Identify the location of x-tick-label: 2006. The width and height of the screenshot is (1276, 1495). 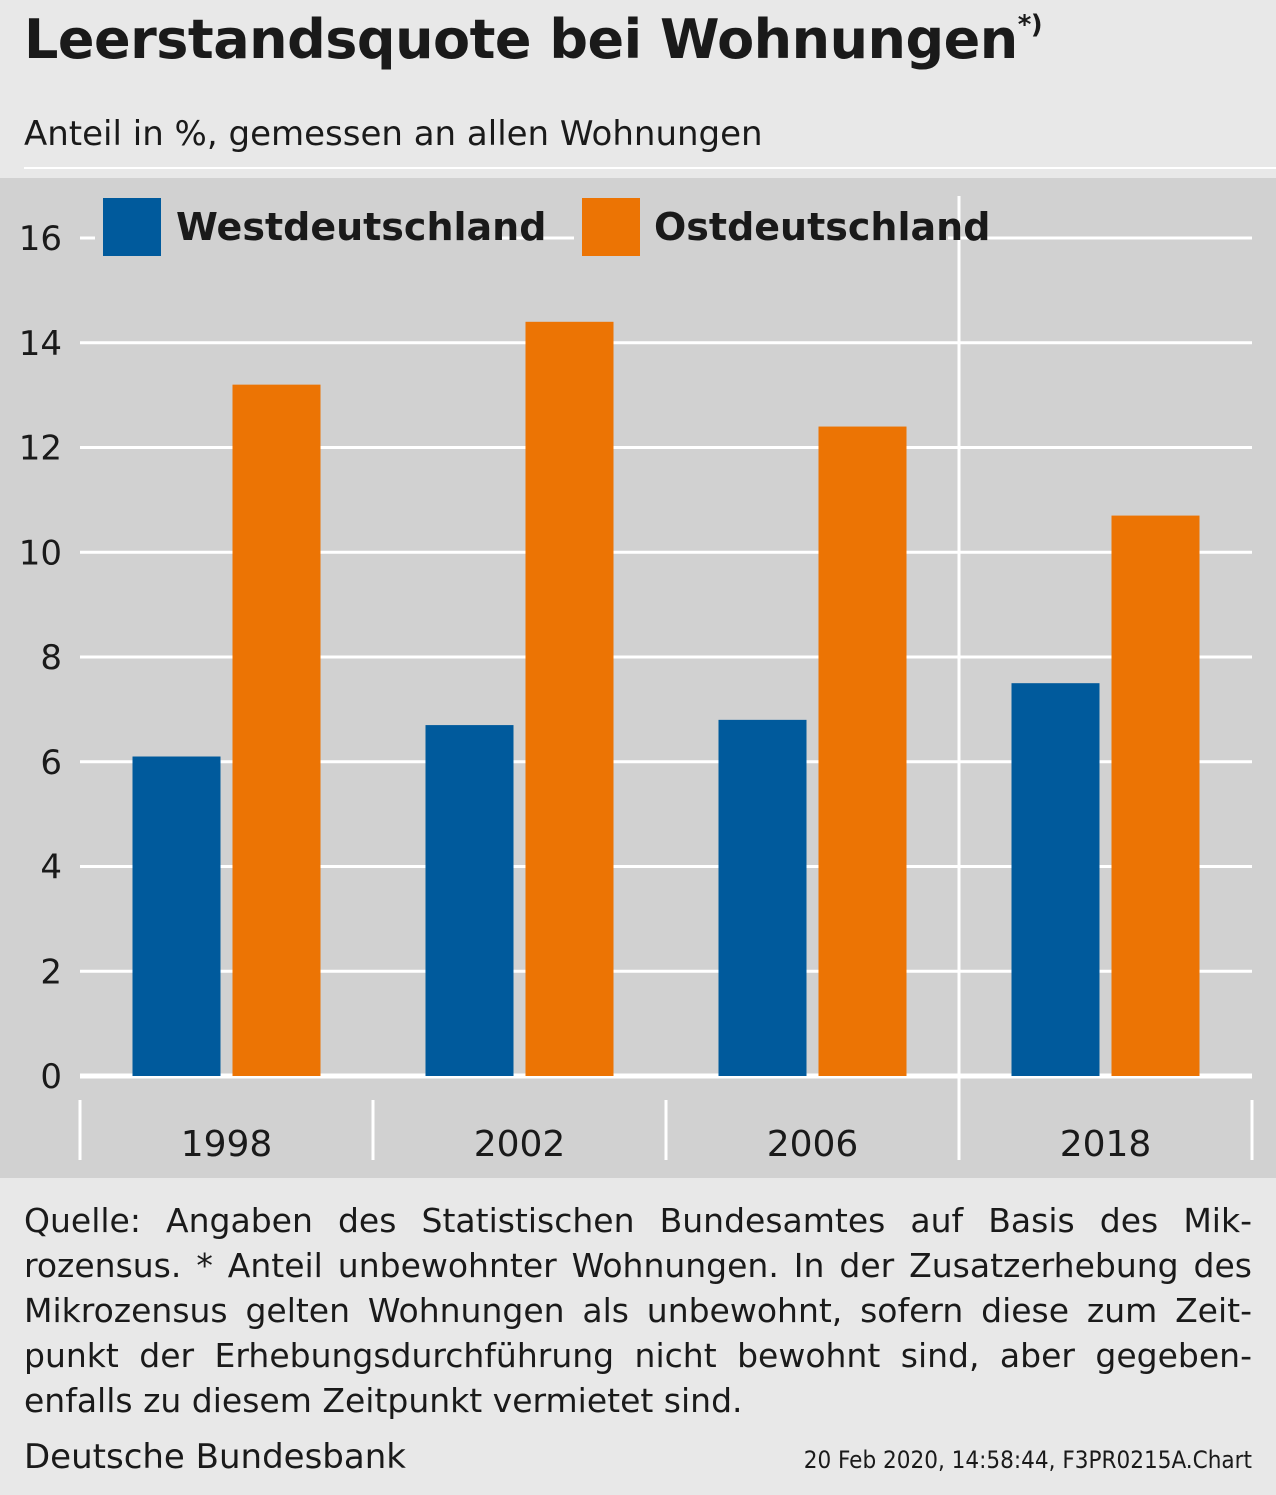
(813, 1144).